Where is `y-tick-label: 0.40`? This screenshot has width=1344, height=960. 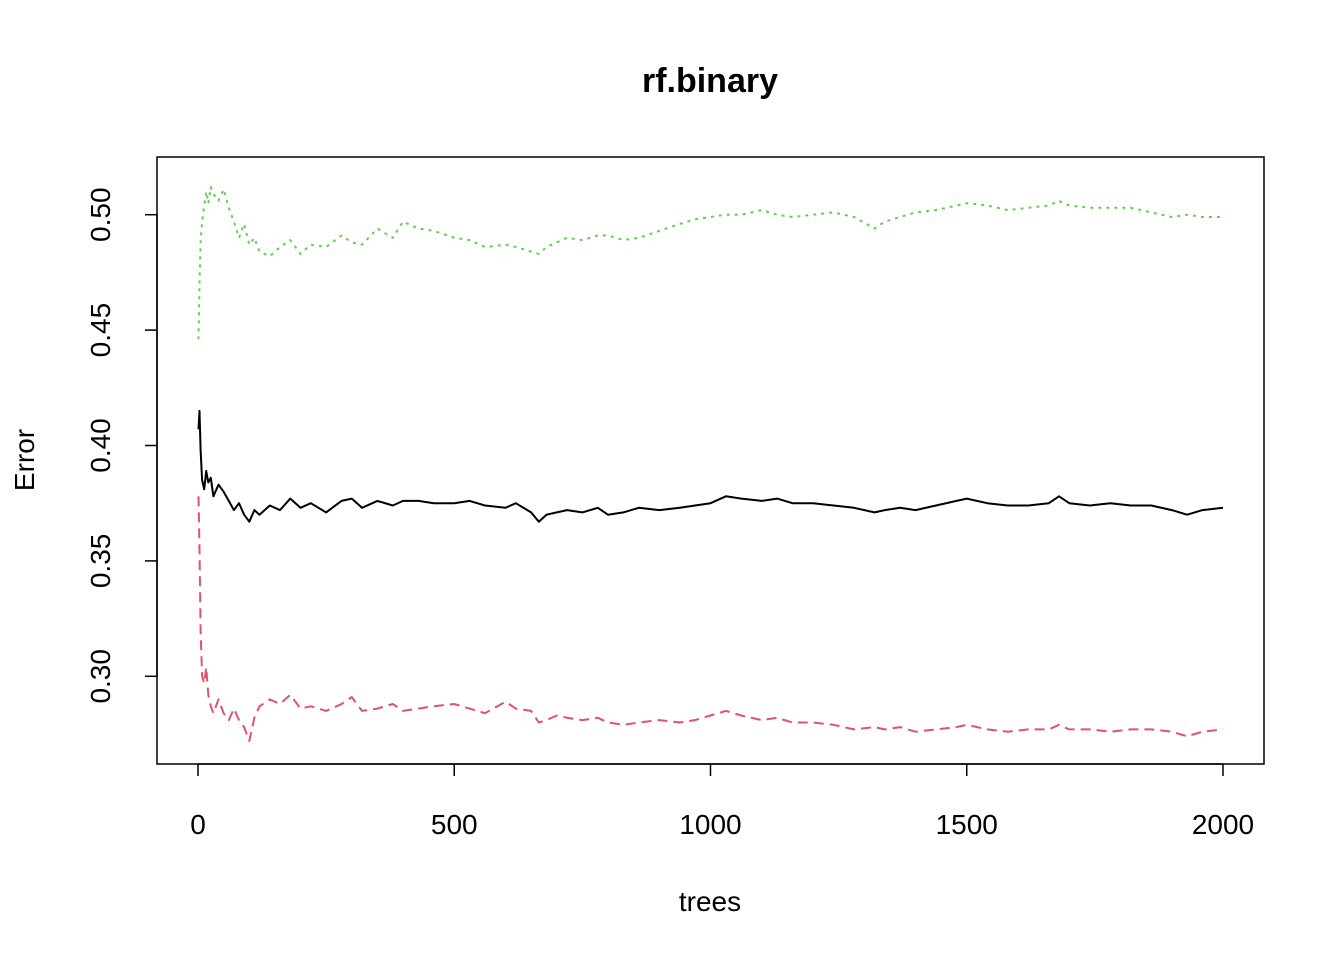
y-tick-label: 0.40 is located at coordinates (100, 445).